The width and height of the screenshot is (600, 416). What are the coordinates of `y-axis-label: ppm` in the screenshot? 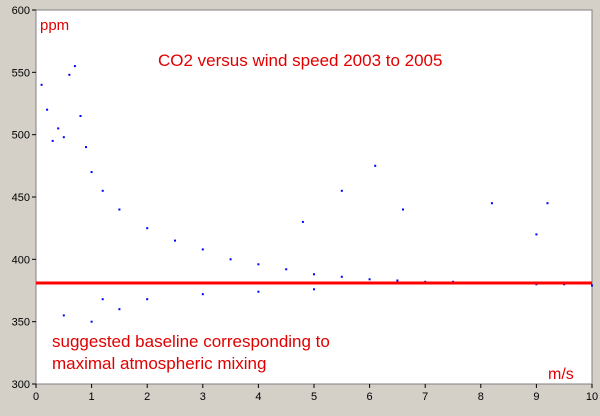 It's located at (54, 25).